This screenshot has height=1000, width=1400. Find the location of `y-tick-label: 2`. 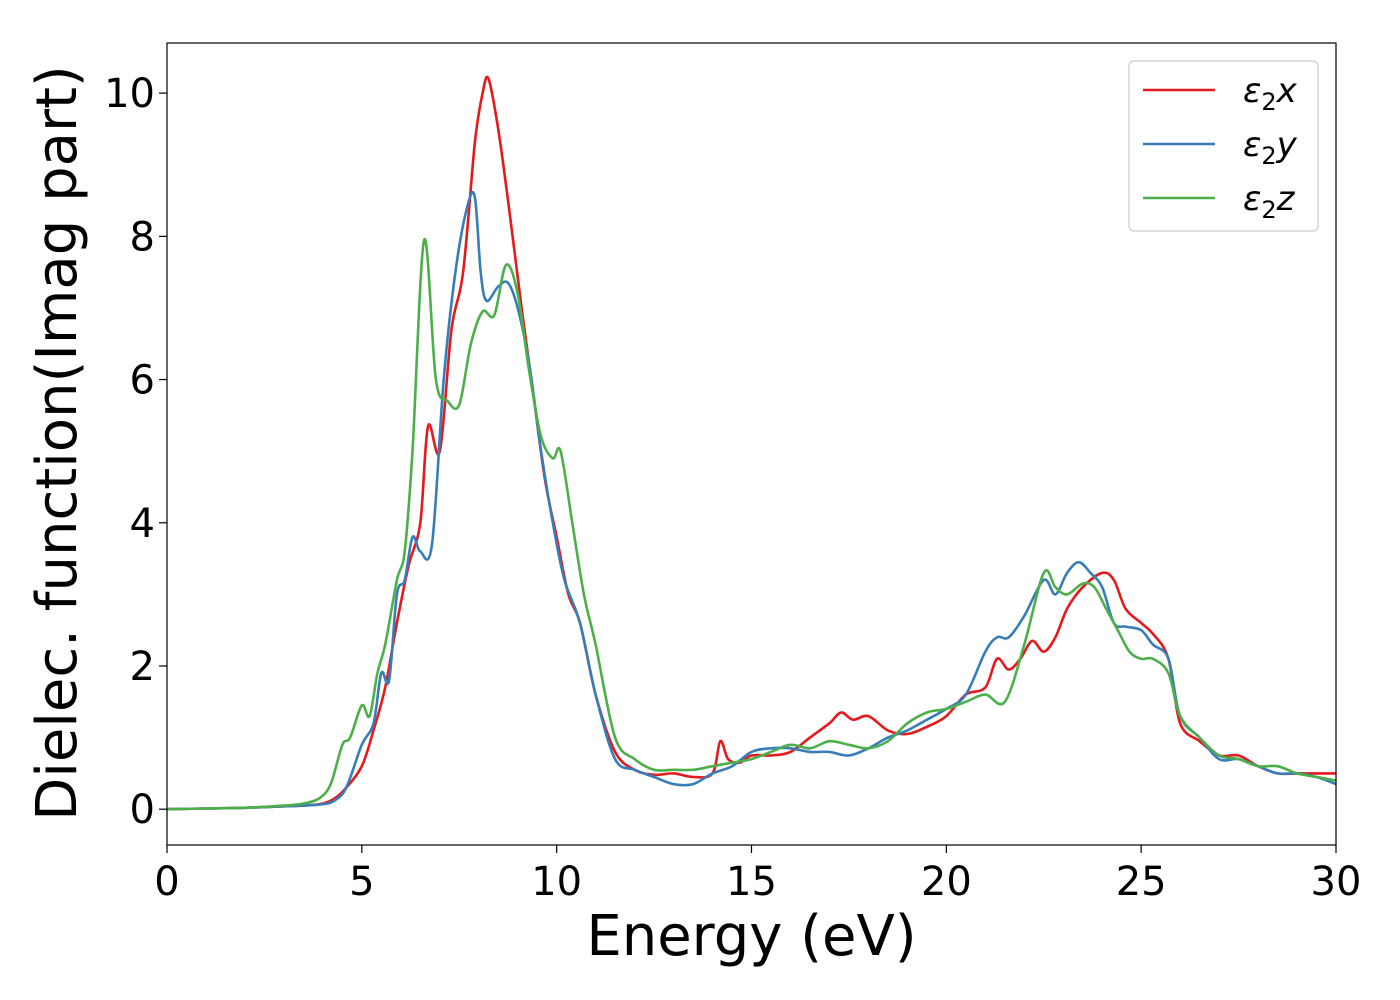

y-tick-label: 2 is located at coordinates (142, 667).